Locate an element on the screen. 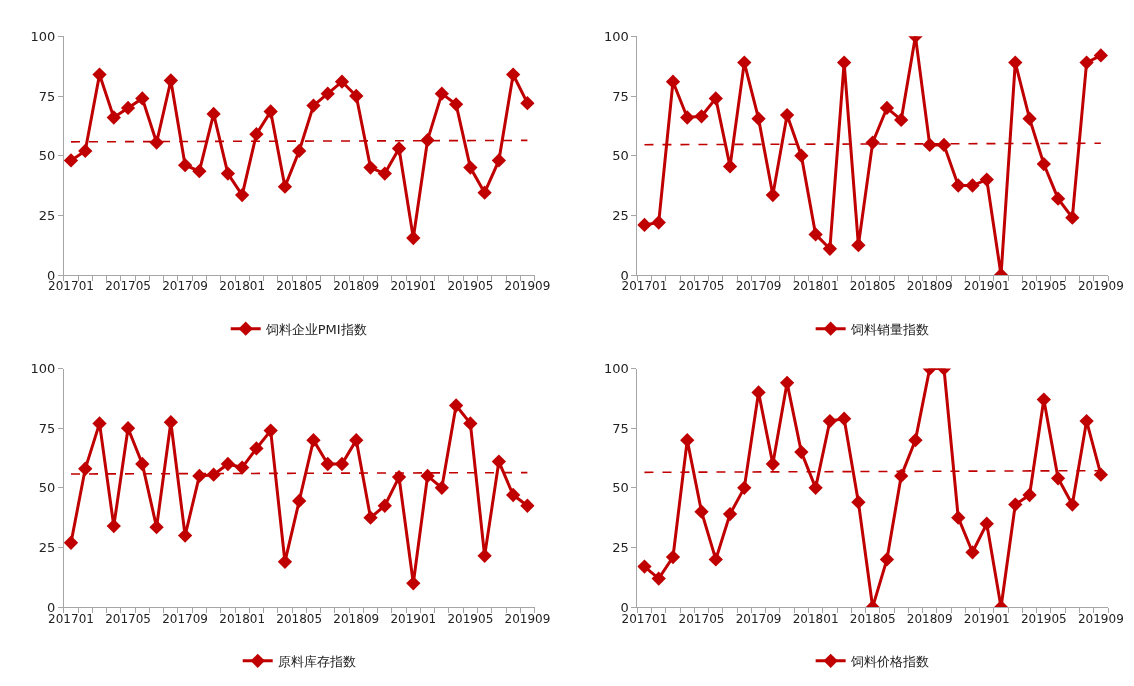 The width and height of the screenshot is (1134, 686). y-tick-label: 25 is located at coordinates (47, 215).